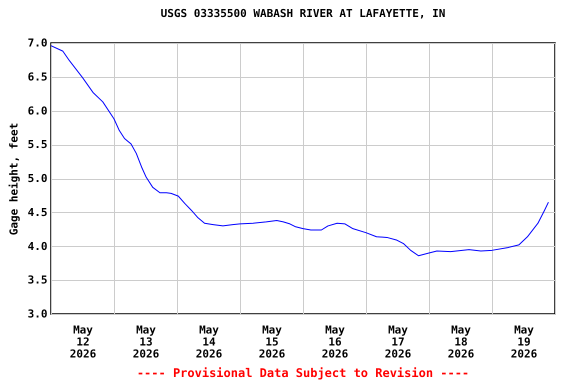 The height and width of the screenshot is (384, 576). I want to click on y-tick-label: 5.0, so click(38, 178).